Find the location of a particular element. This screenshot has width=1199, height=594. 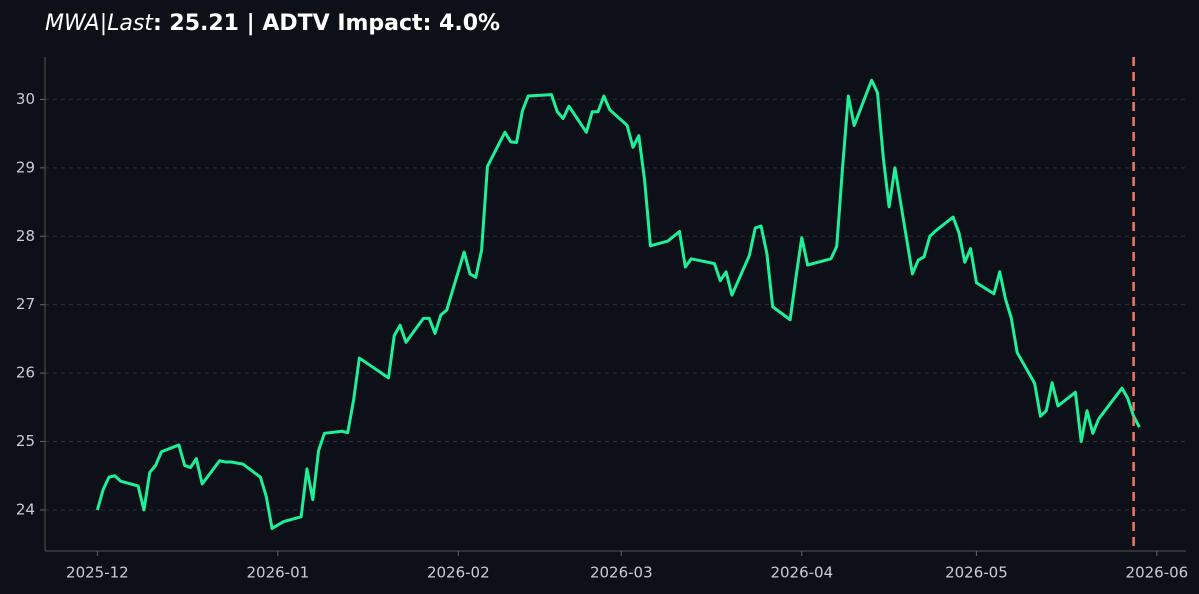

y-tick-label: 25 is located at coordinates (25, 441).